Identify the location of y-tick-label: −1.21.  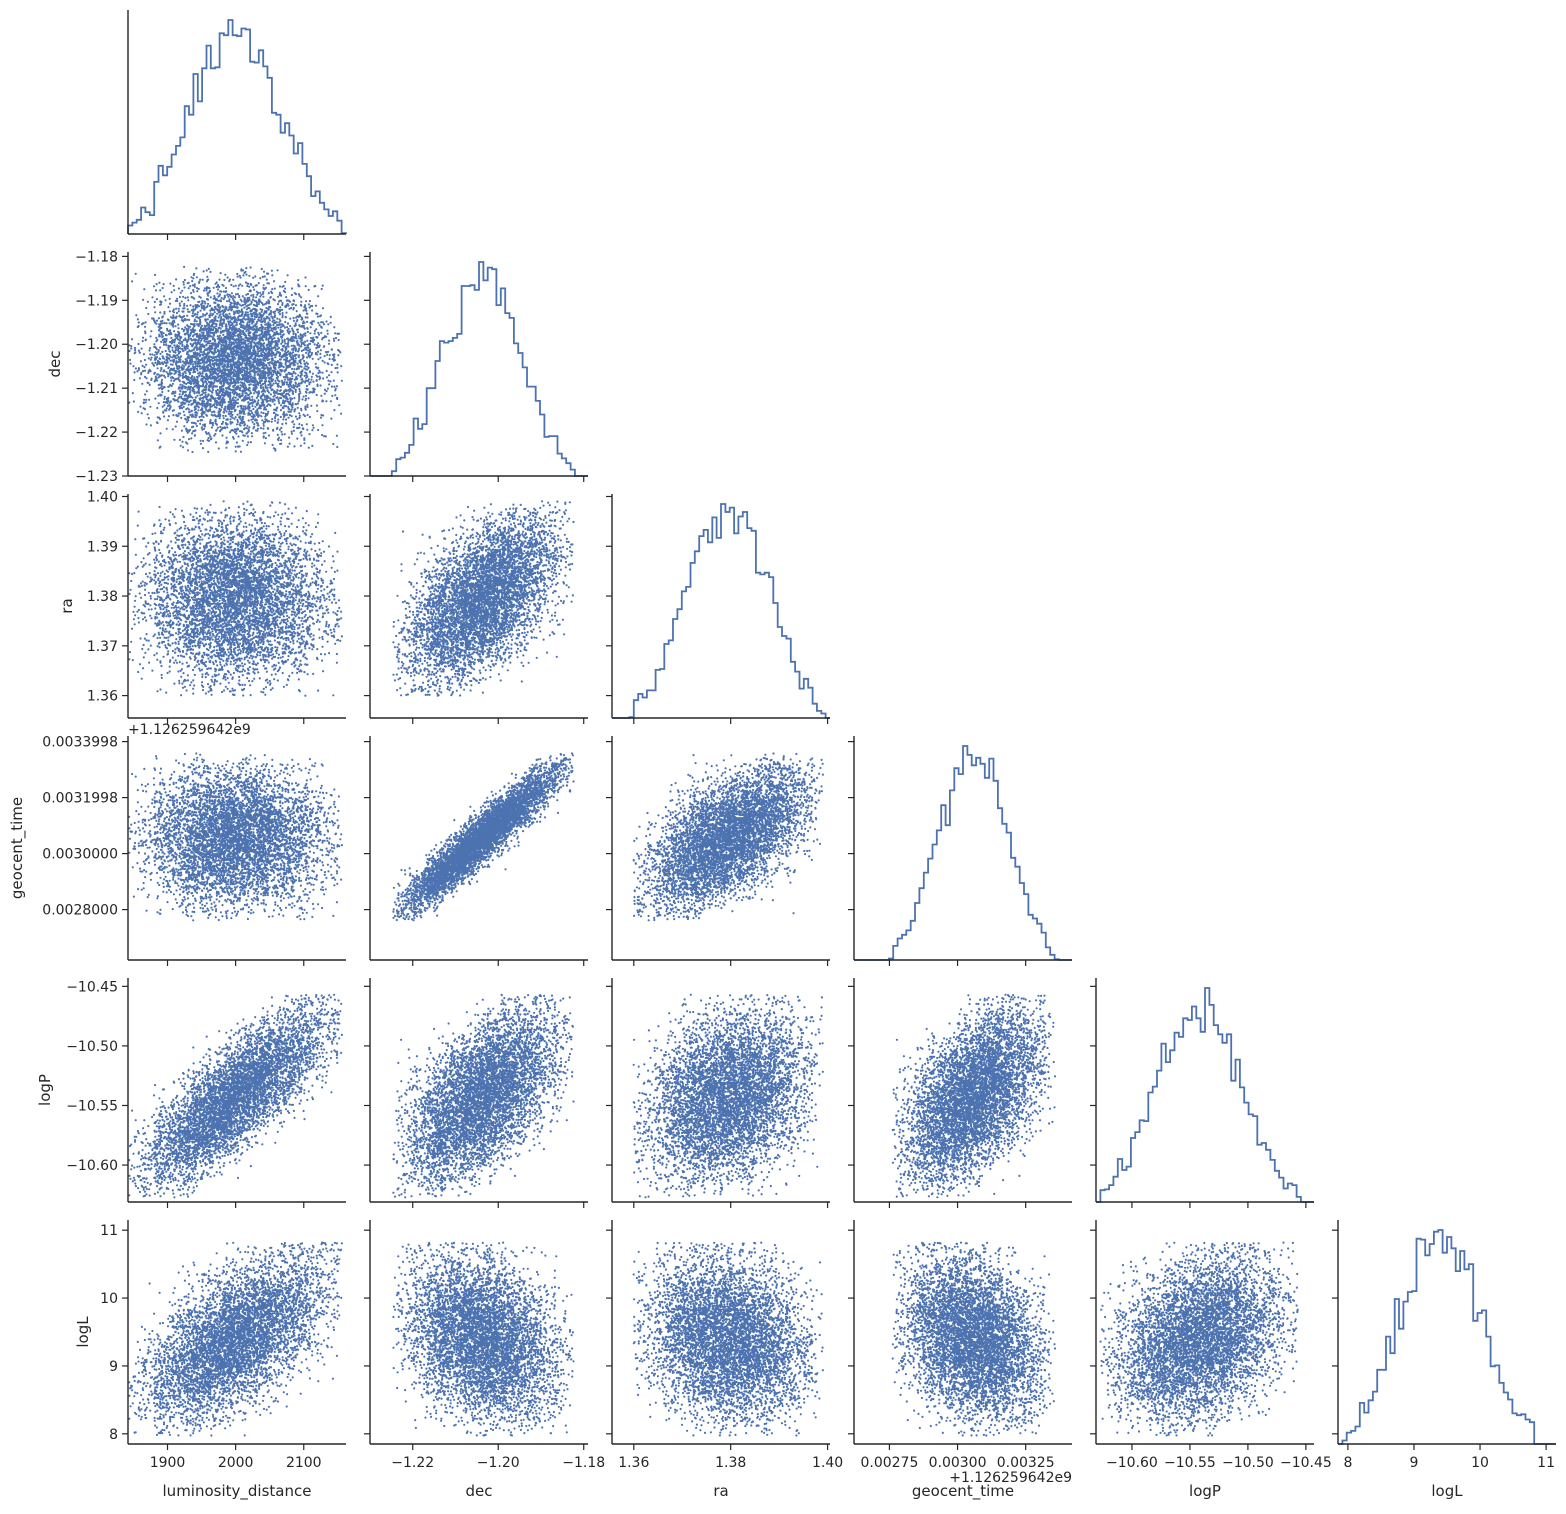
(96, 389).